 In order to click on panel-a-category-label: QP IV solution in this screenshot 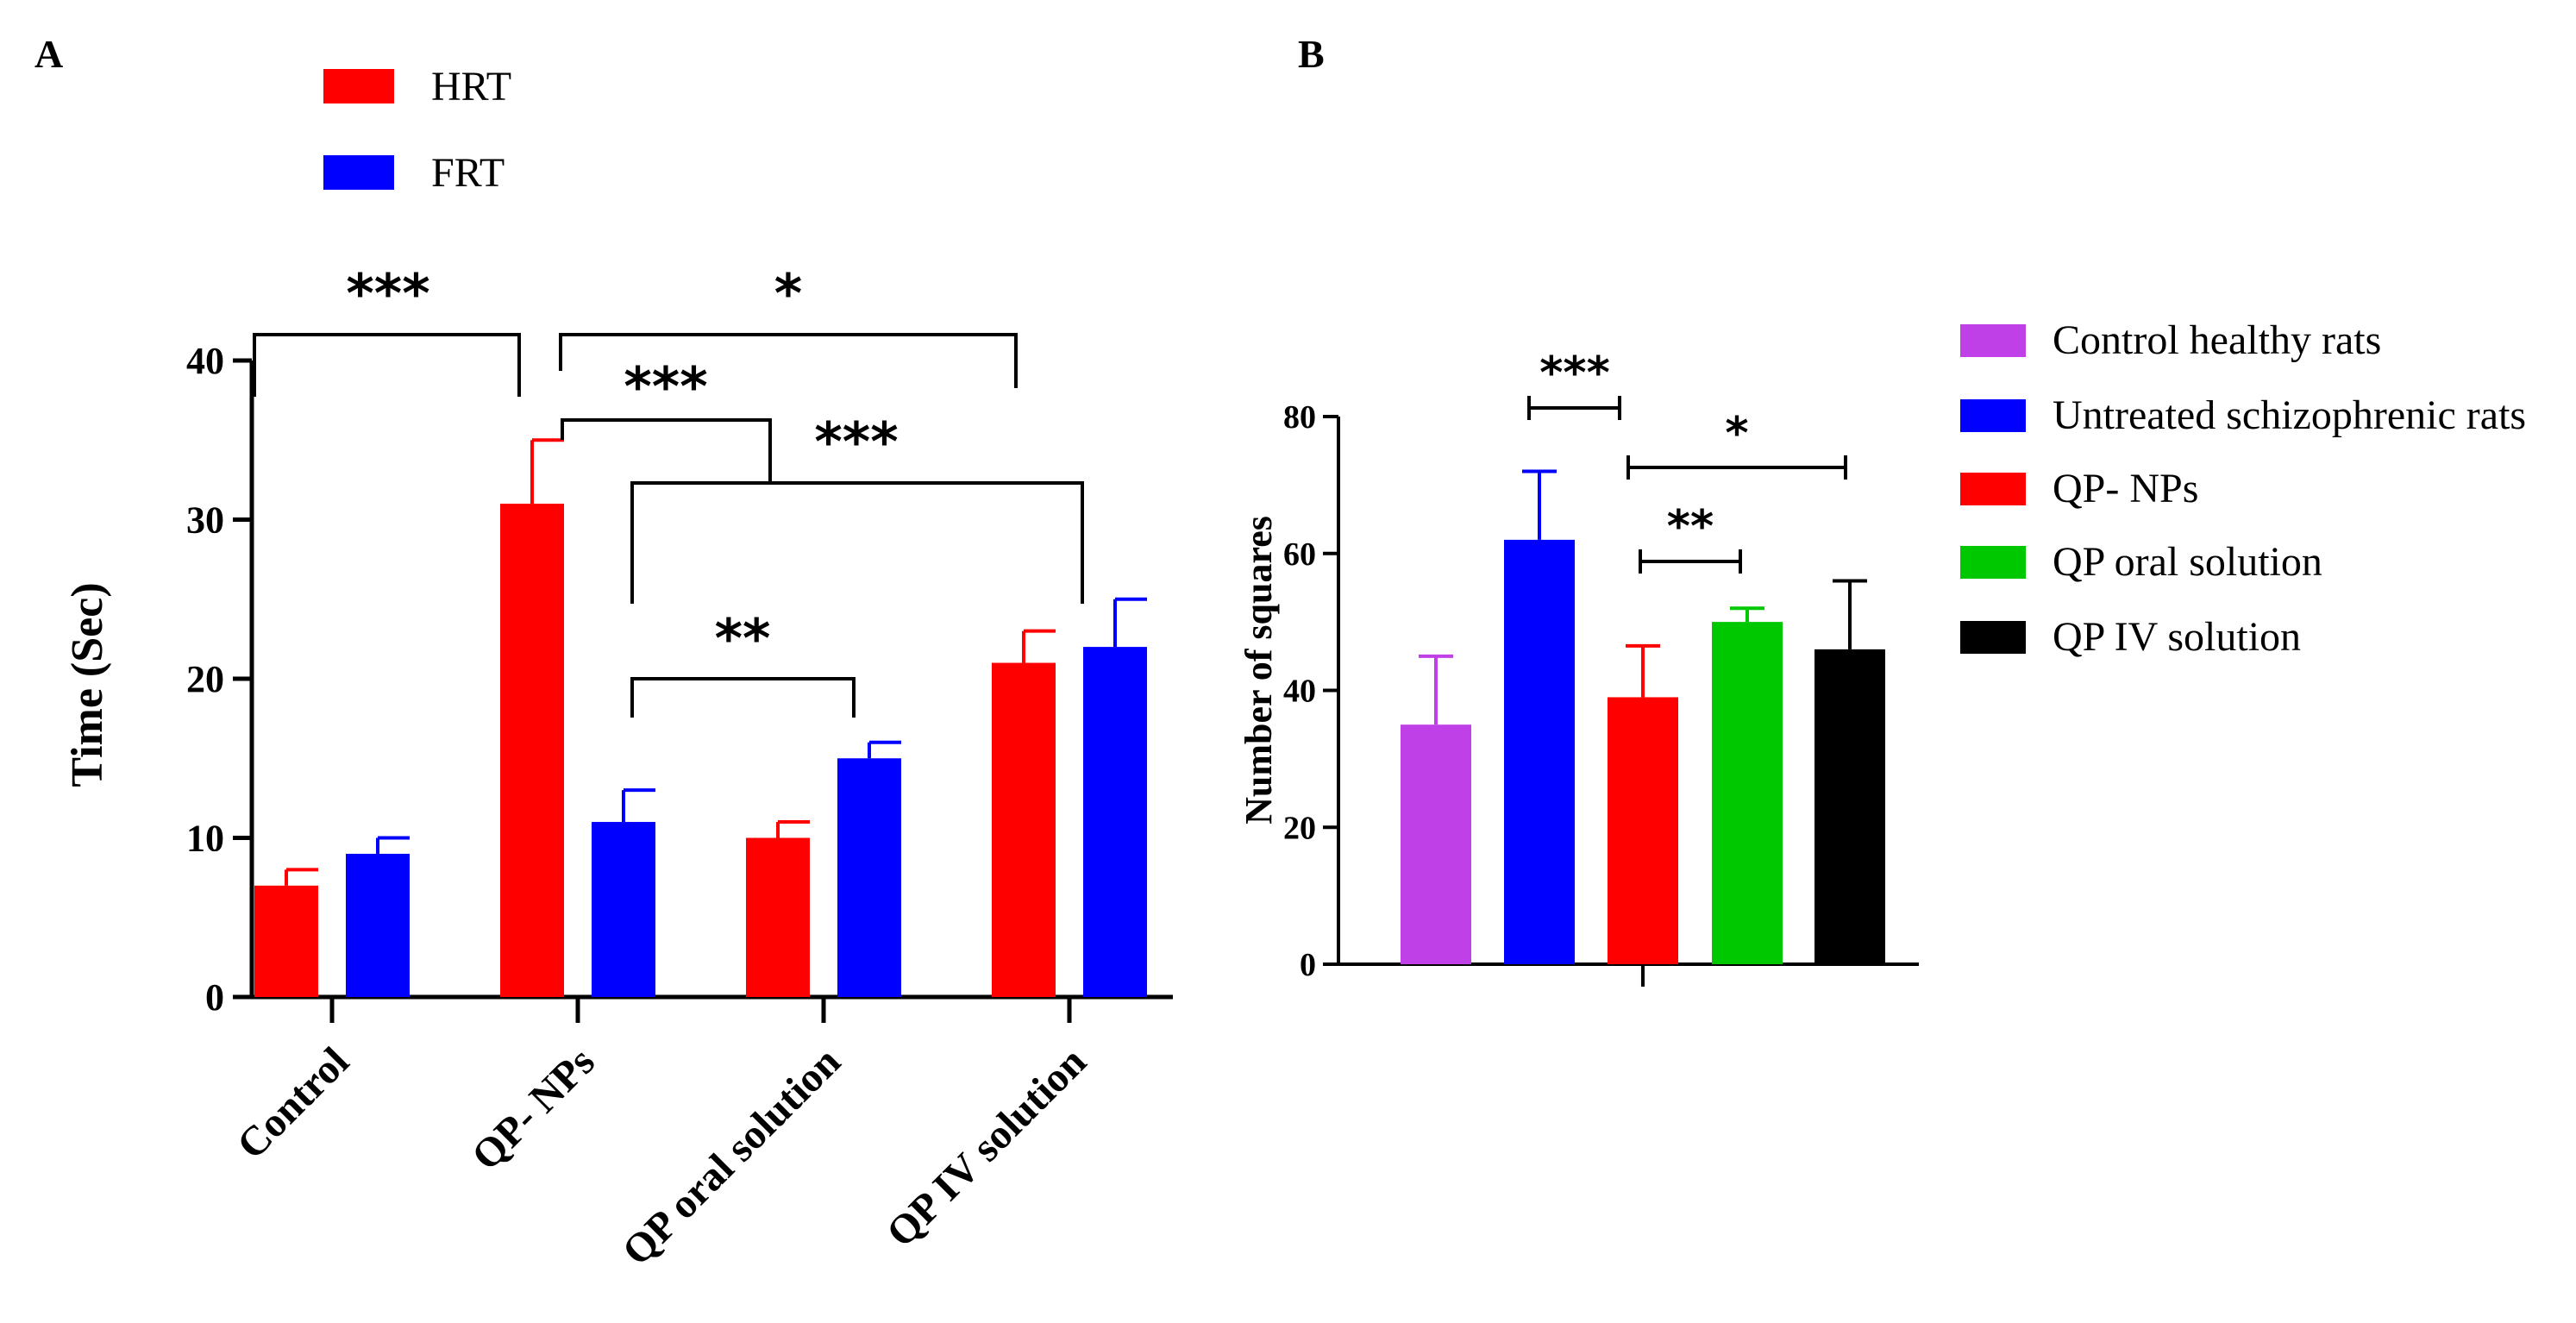, I will do `click(986, 1147)`.